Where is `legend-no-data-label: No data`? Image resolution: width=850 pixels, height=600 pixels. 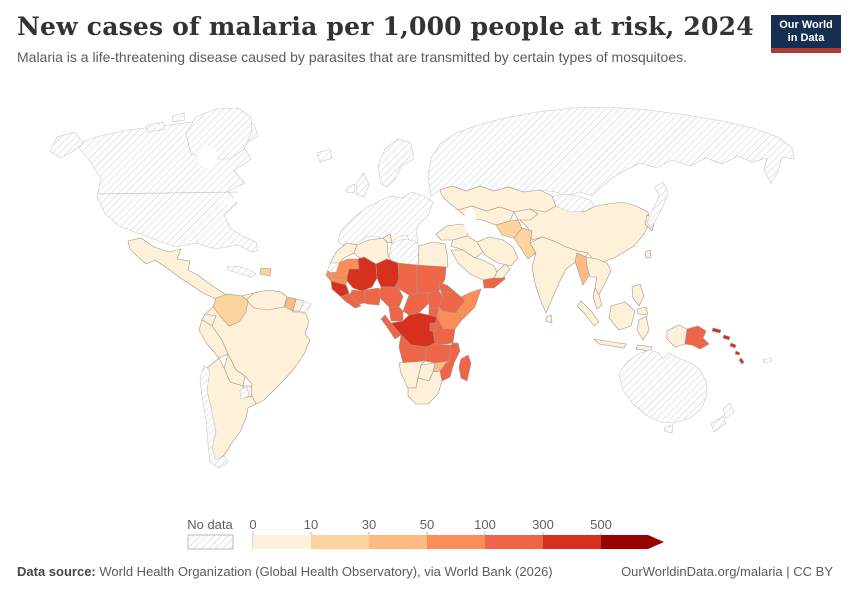
legend-no-data-label: No data is located at coordinates (210, 524).